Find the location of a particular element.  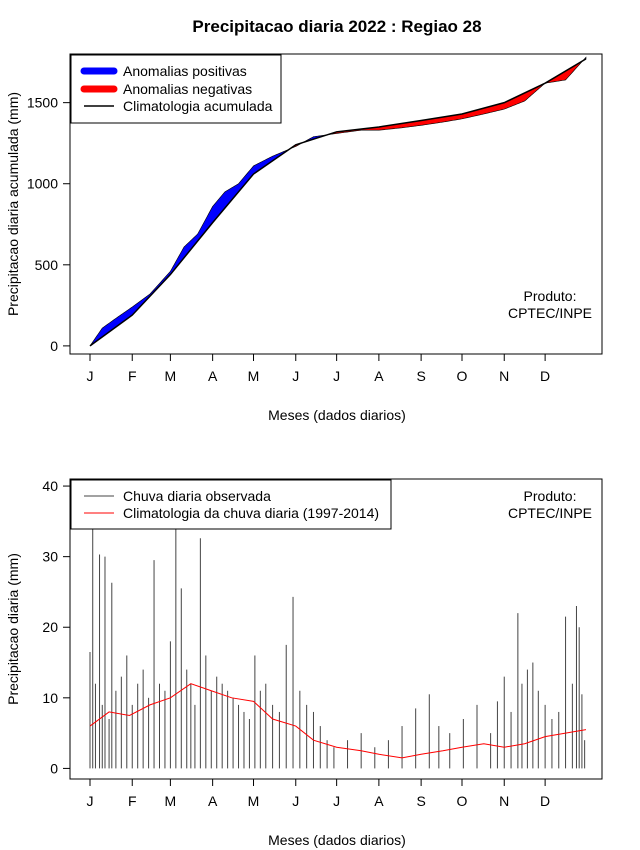

chart-title: Precipitacao diaria 2022 : Regiao 28 is located at coordinates (336, 26).